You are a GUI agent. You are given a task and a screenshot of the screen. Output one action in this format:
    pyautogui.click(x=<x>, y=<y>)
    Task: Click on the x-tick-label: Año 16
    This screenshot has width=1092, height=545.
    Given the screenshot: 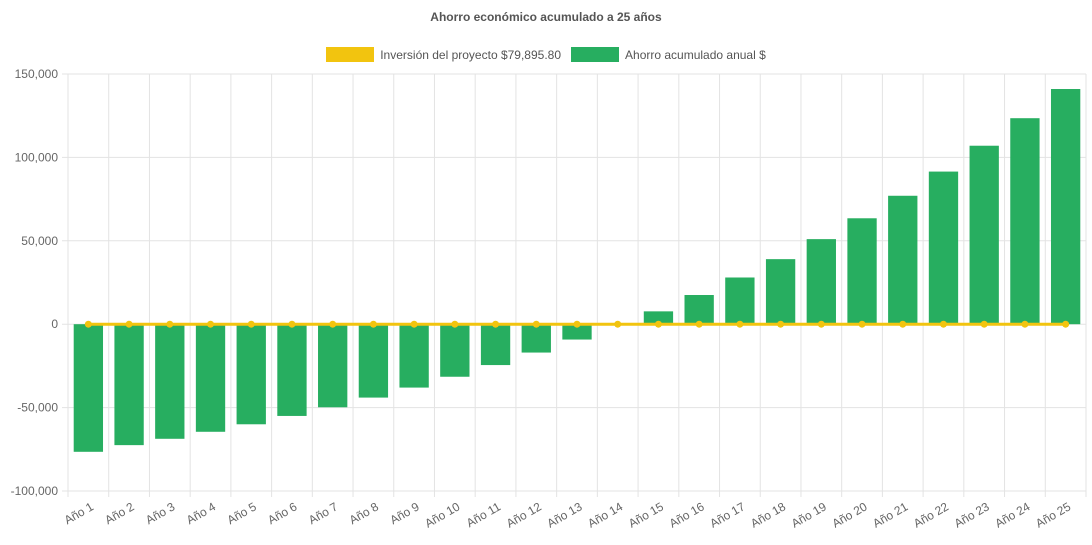 What is the action you would take?
    pyautogui.click(x=687, y=514)
    